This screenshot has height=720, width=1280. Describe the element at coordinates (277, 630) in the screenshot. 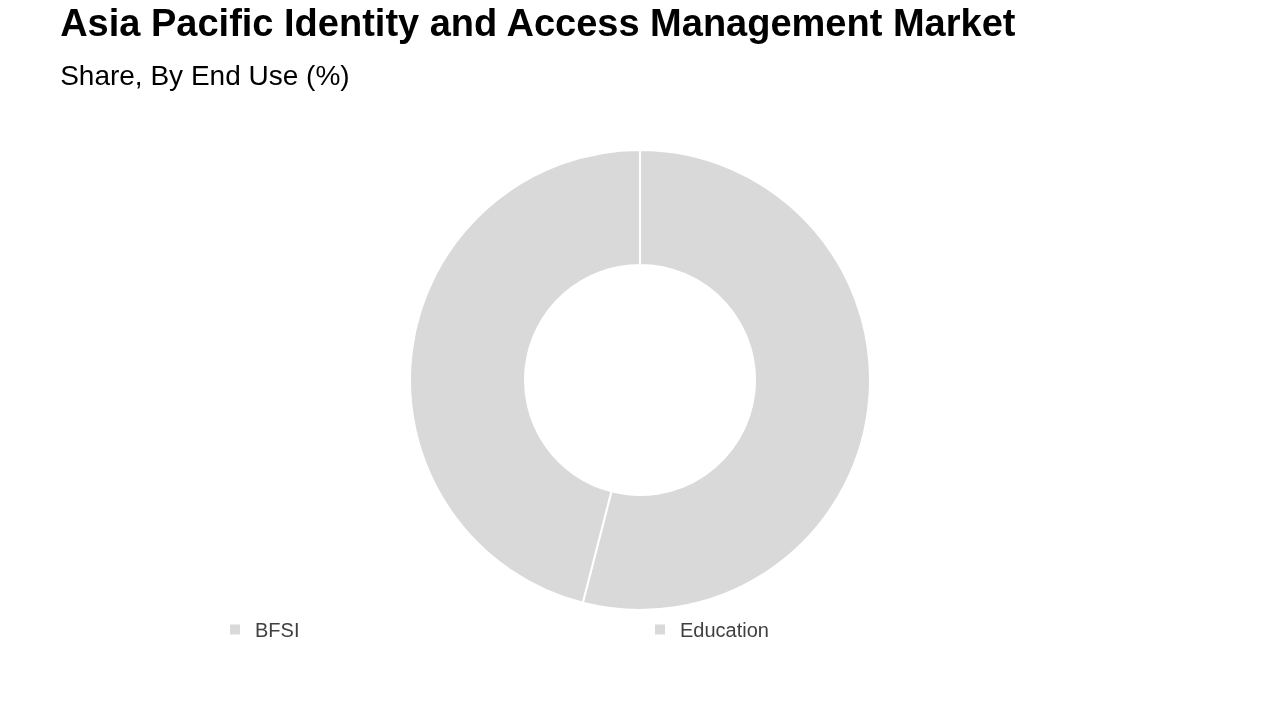

I see `legend-label: BFSI` at that location.